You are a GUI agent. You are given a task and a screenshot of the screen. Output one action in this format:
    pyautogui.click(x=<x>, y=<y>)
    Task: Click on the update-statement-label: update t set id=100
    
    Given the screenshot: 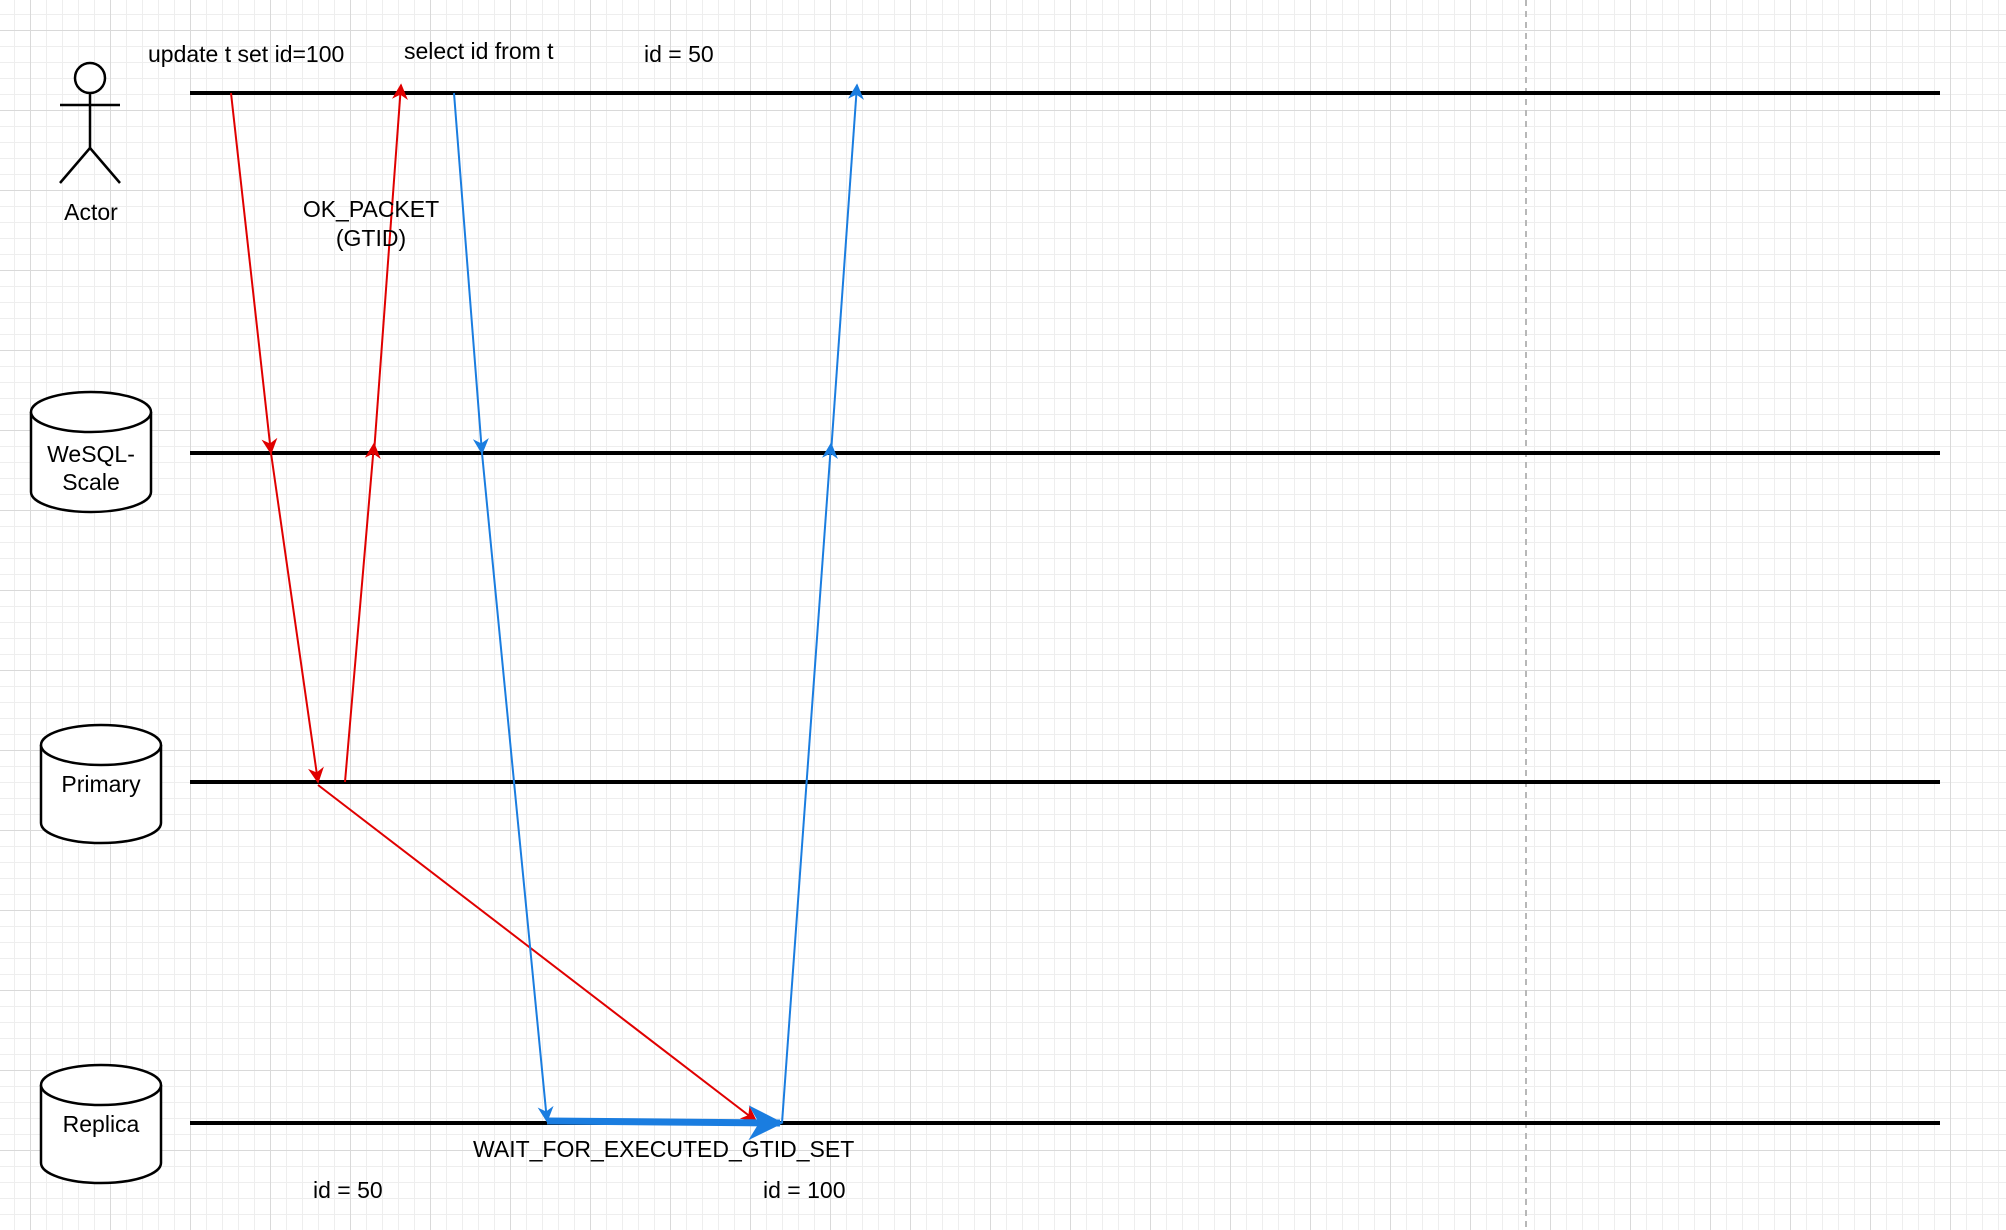 What is the action you would take?
    pyautogui.click(x=246, y=54)
    